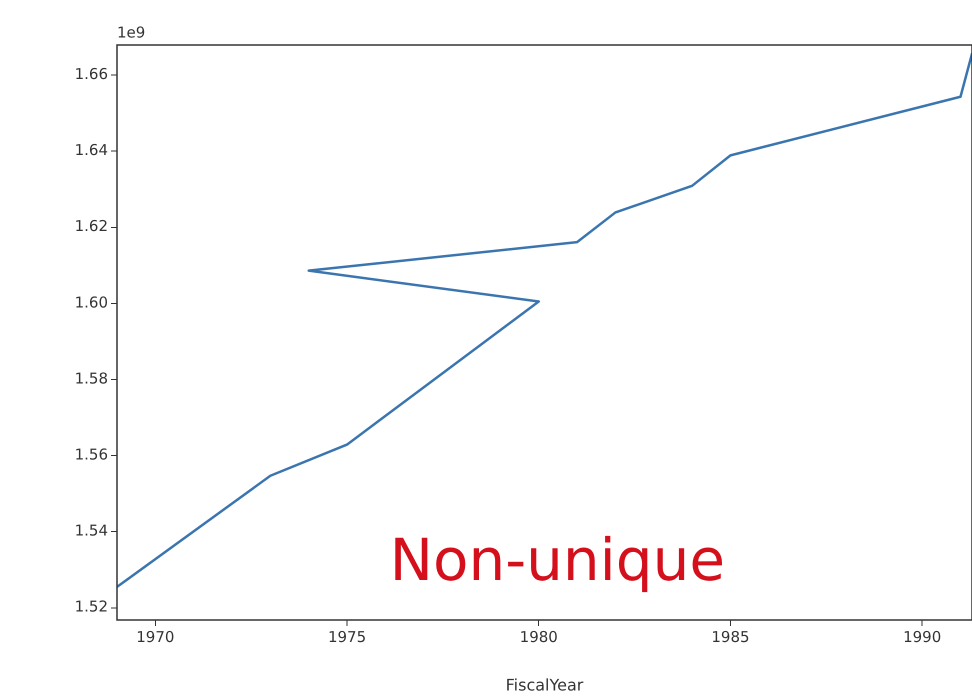 This screenshot has height=700, width=972. I want to click on y-tick-label: 1.64, so click(91, 150).